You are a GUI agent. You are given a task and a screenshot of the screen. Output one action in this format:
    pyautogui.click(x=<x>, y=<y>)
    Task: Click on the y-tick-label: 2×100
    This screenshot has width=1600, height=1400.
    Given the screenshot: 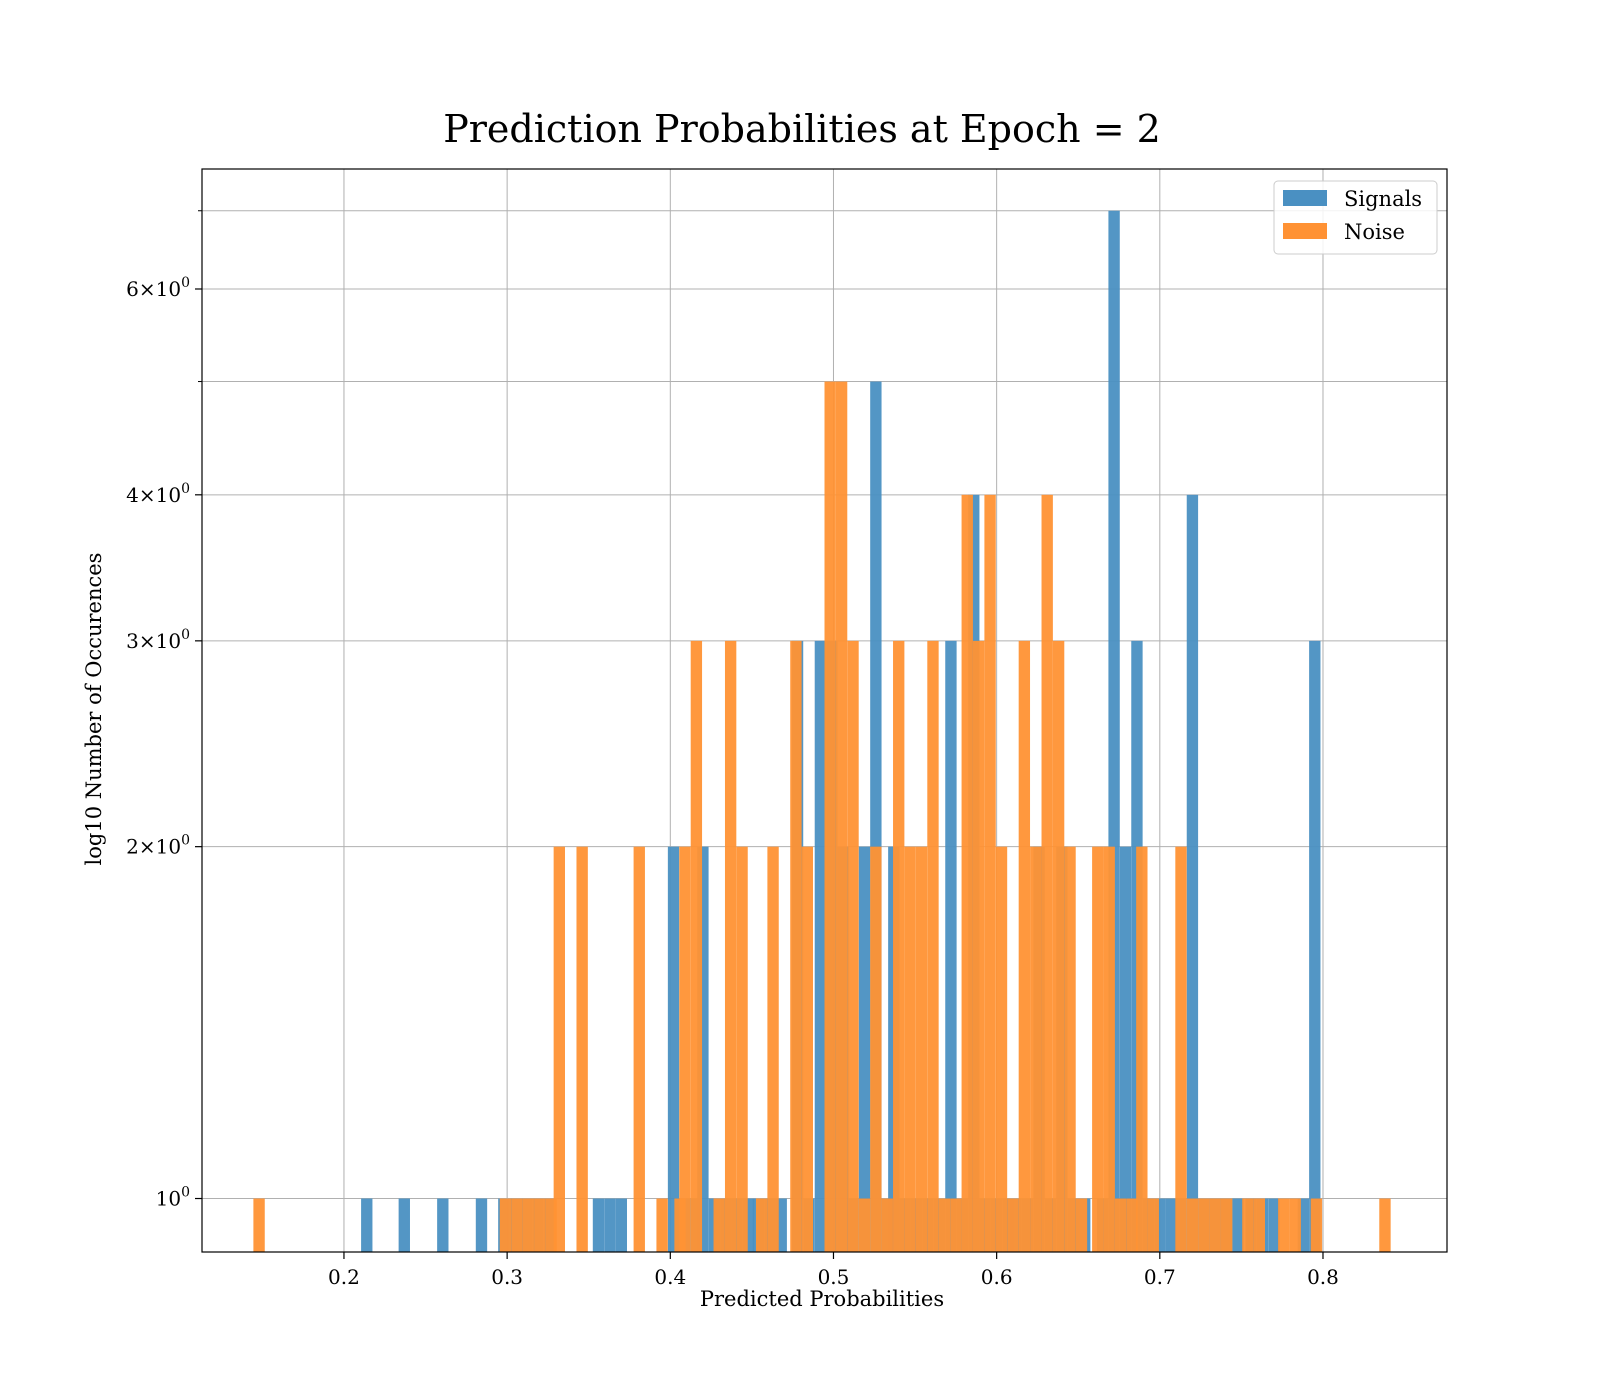 What is the action you would take?
    pyautogui.click(x=158, y=846)
    